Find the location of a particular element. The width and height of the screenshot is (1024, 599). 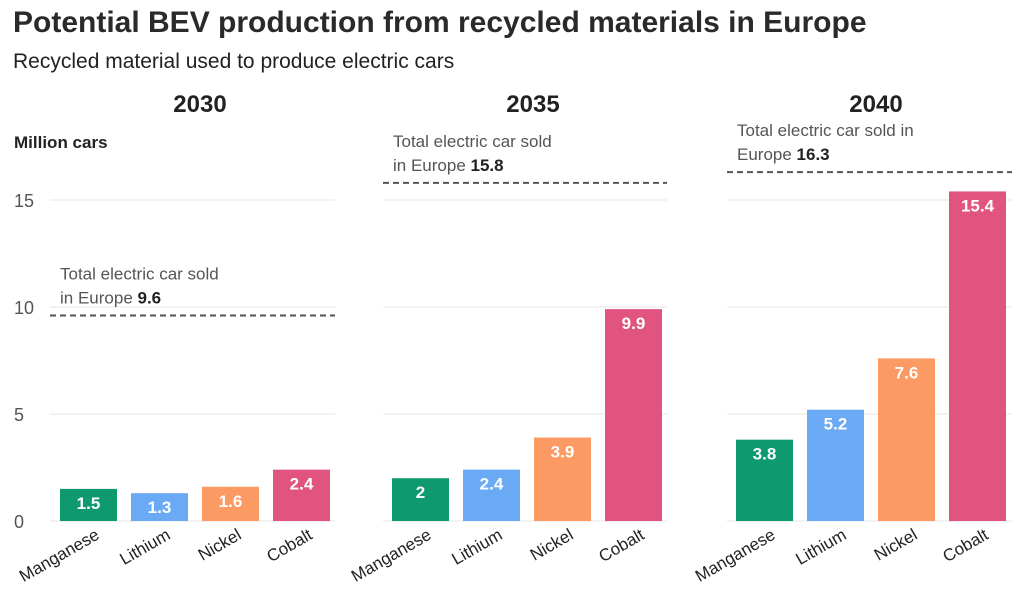

total-sold-value: 15.8 is located at coordinates (487, 165).